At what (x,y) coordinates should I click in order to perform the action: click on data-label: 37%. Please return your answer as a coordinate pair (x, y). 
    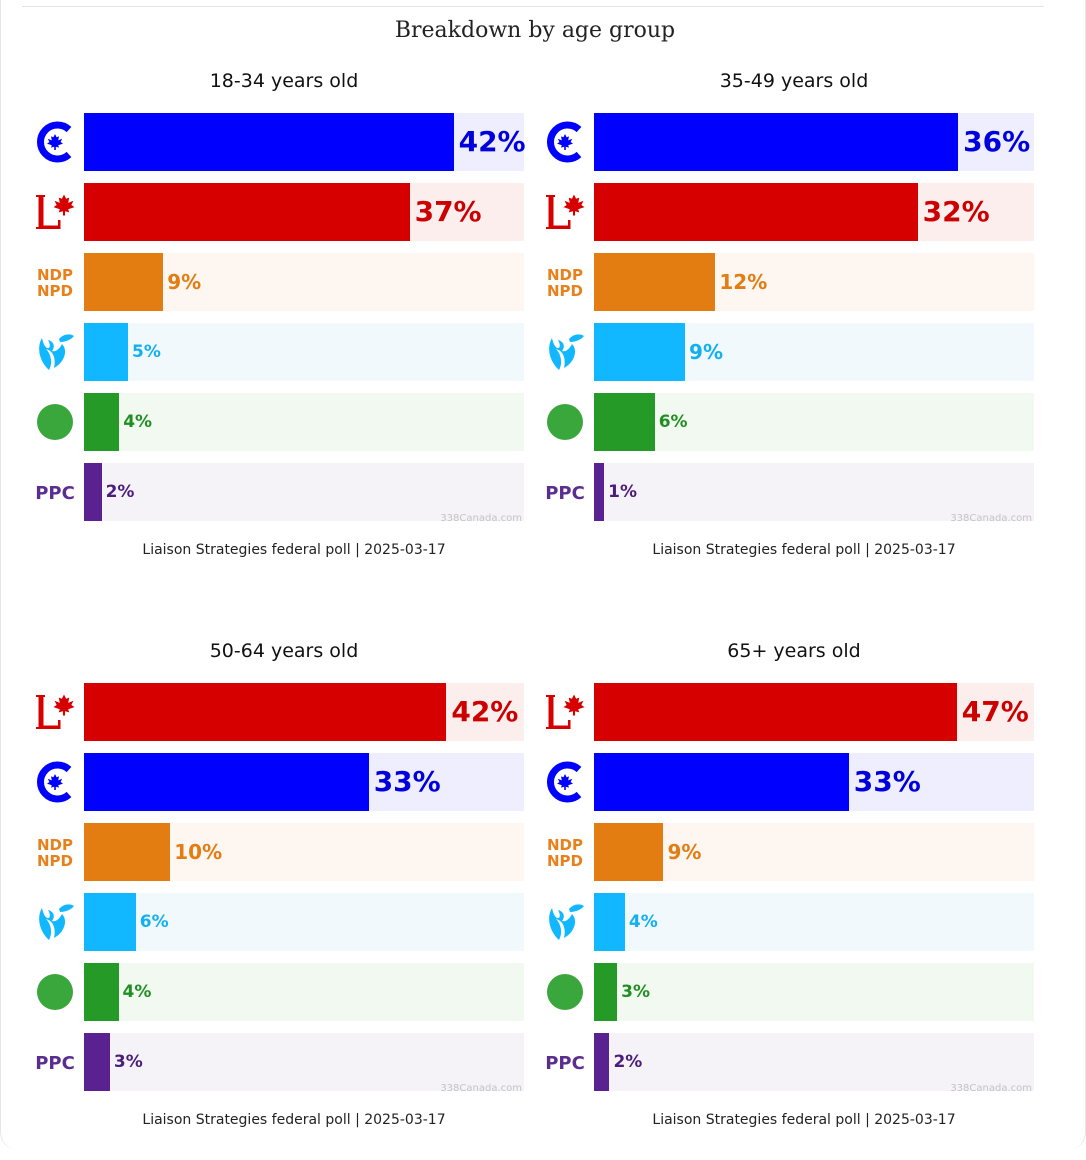
    Looking at the image, I should click on (448, 211).